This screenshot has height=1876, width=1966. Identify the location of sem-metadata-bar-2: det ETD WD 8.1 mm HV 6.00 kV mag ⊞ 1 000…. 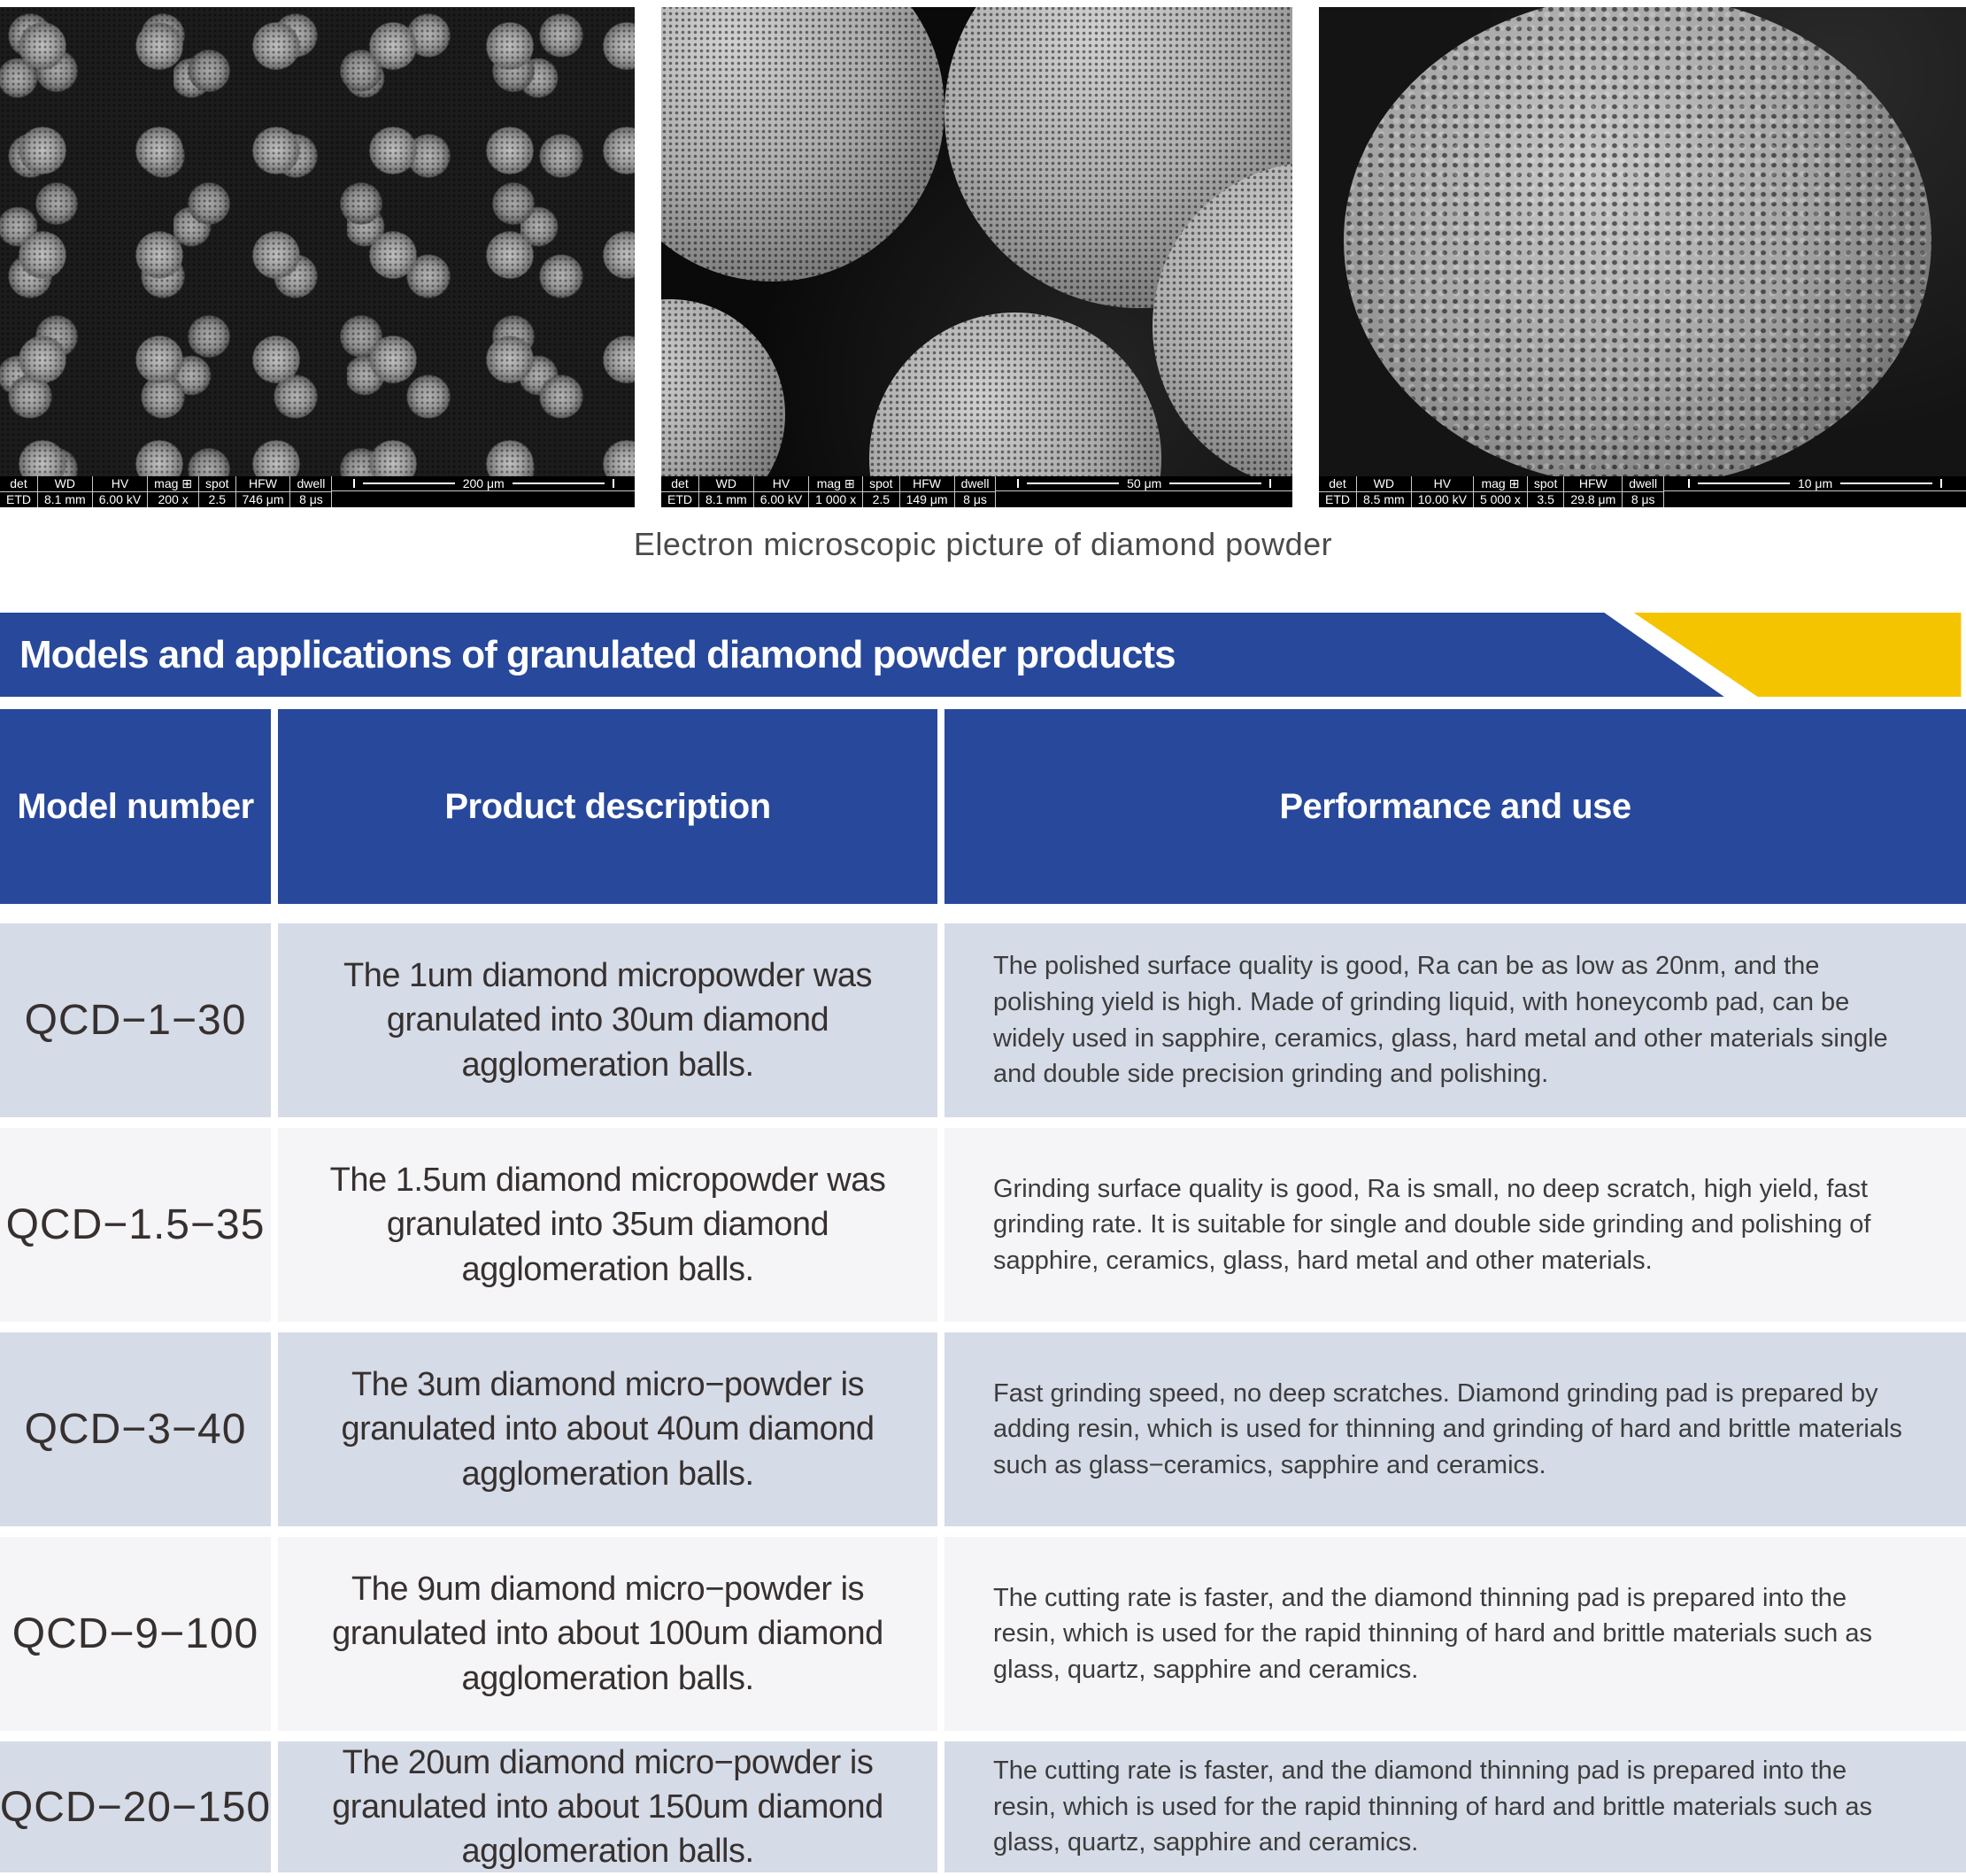
(976, 492).